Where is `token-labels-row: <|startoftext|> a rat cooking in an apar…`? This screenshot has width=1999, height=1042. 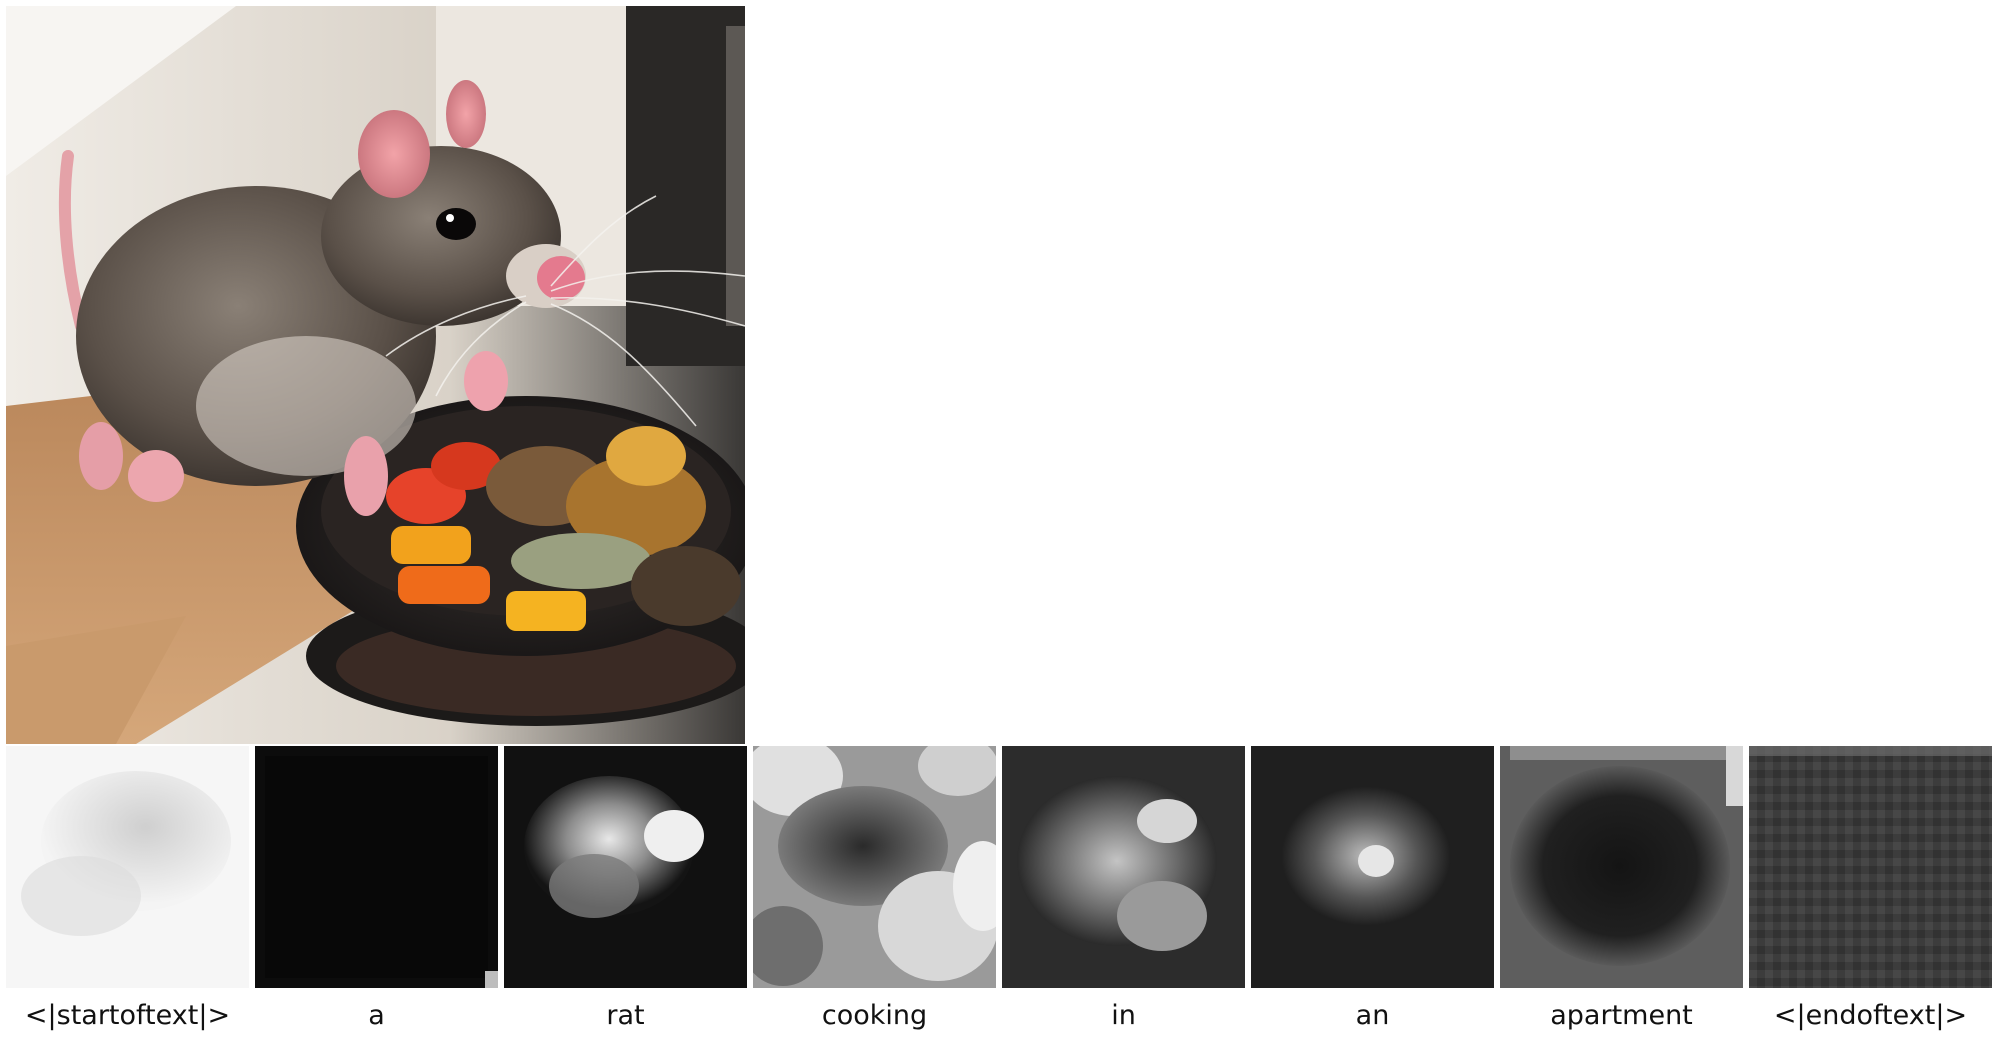
token-labels-row: <|startoftext|> a rat cooking in an apar… is located at coordinates (1001, 1016).